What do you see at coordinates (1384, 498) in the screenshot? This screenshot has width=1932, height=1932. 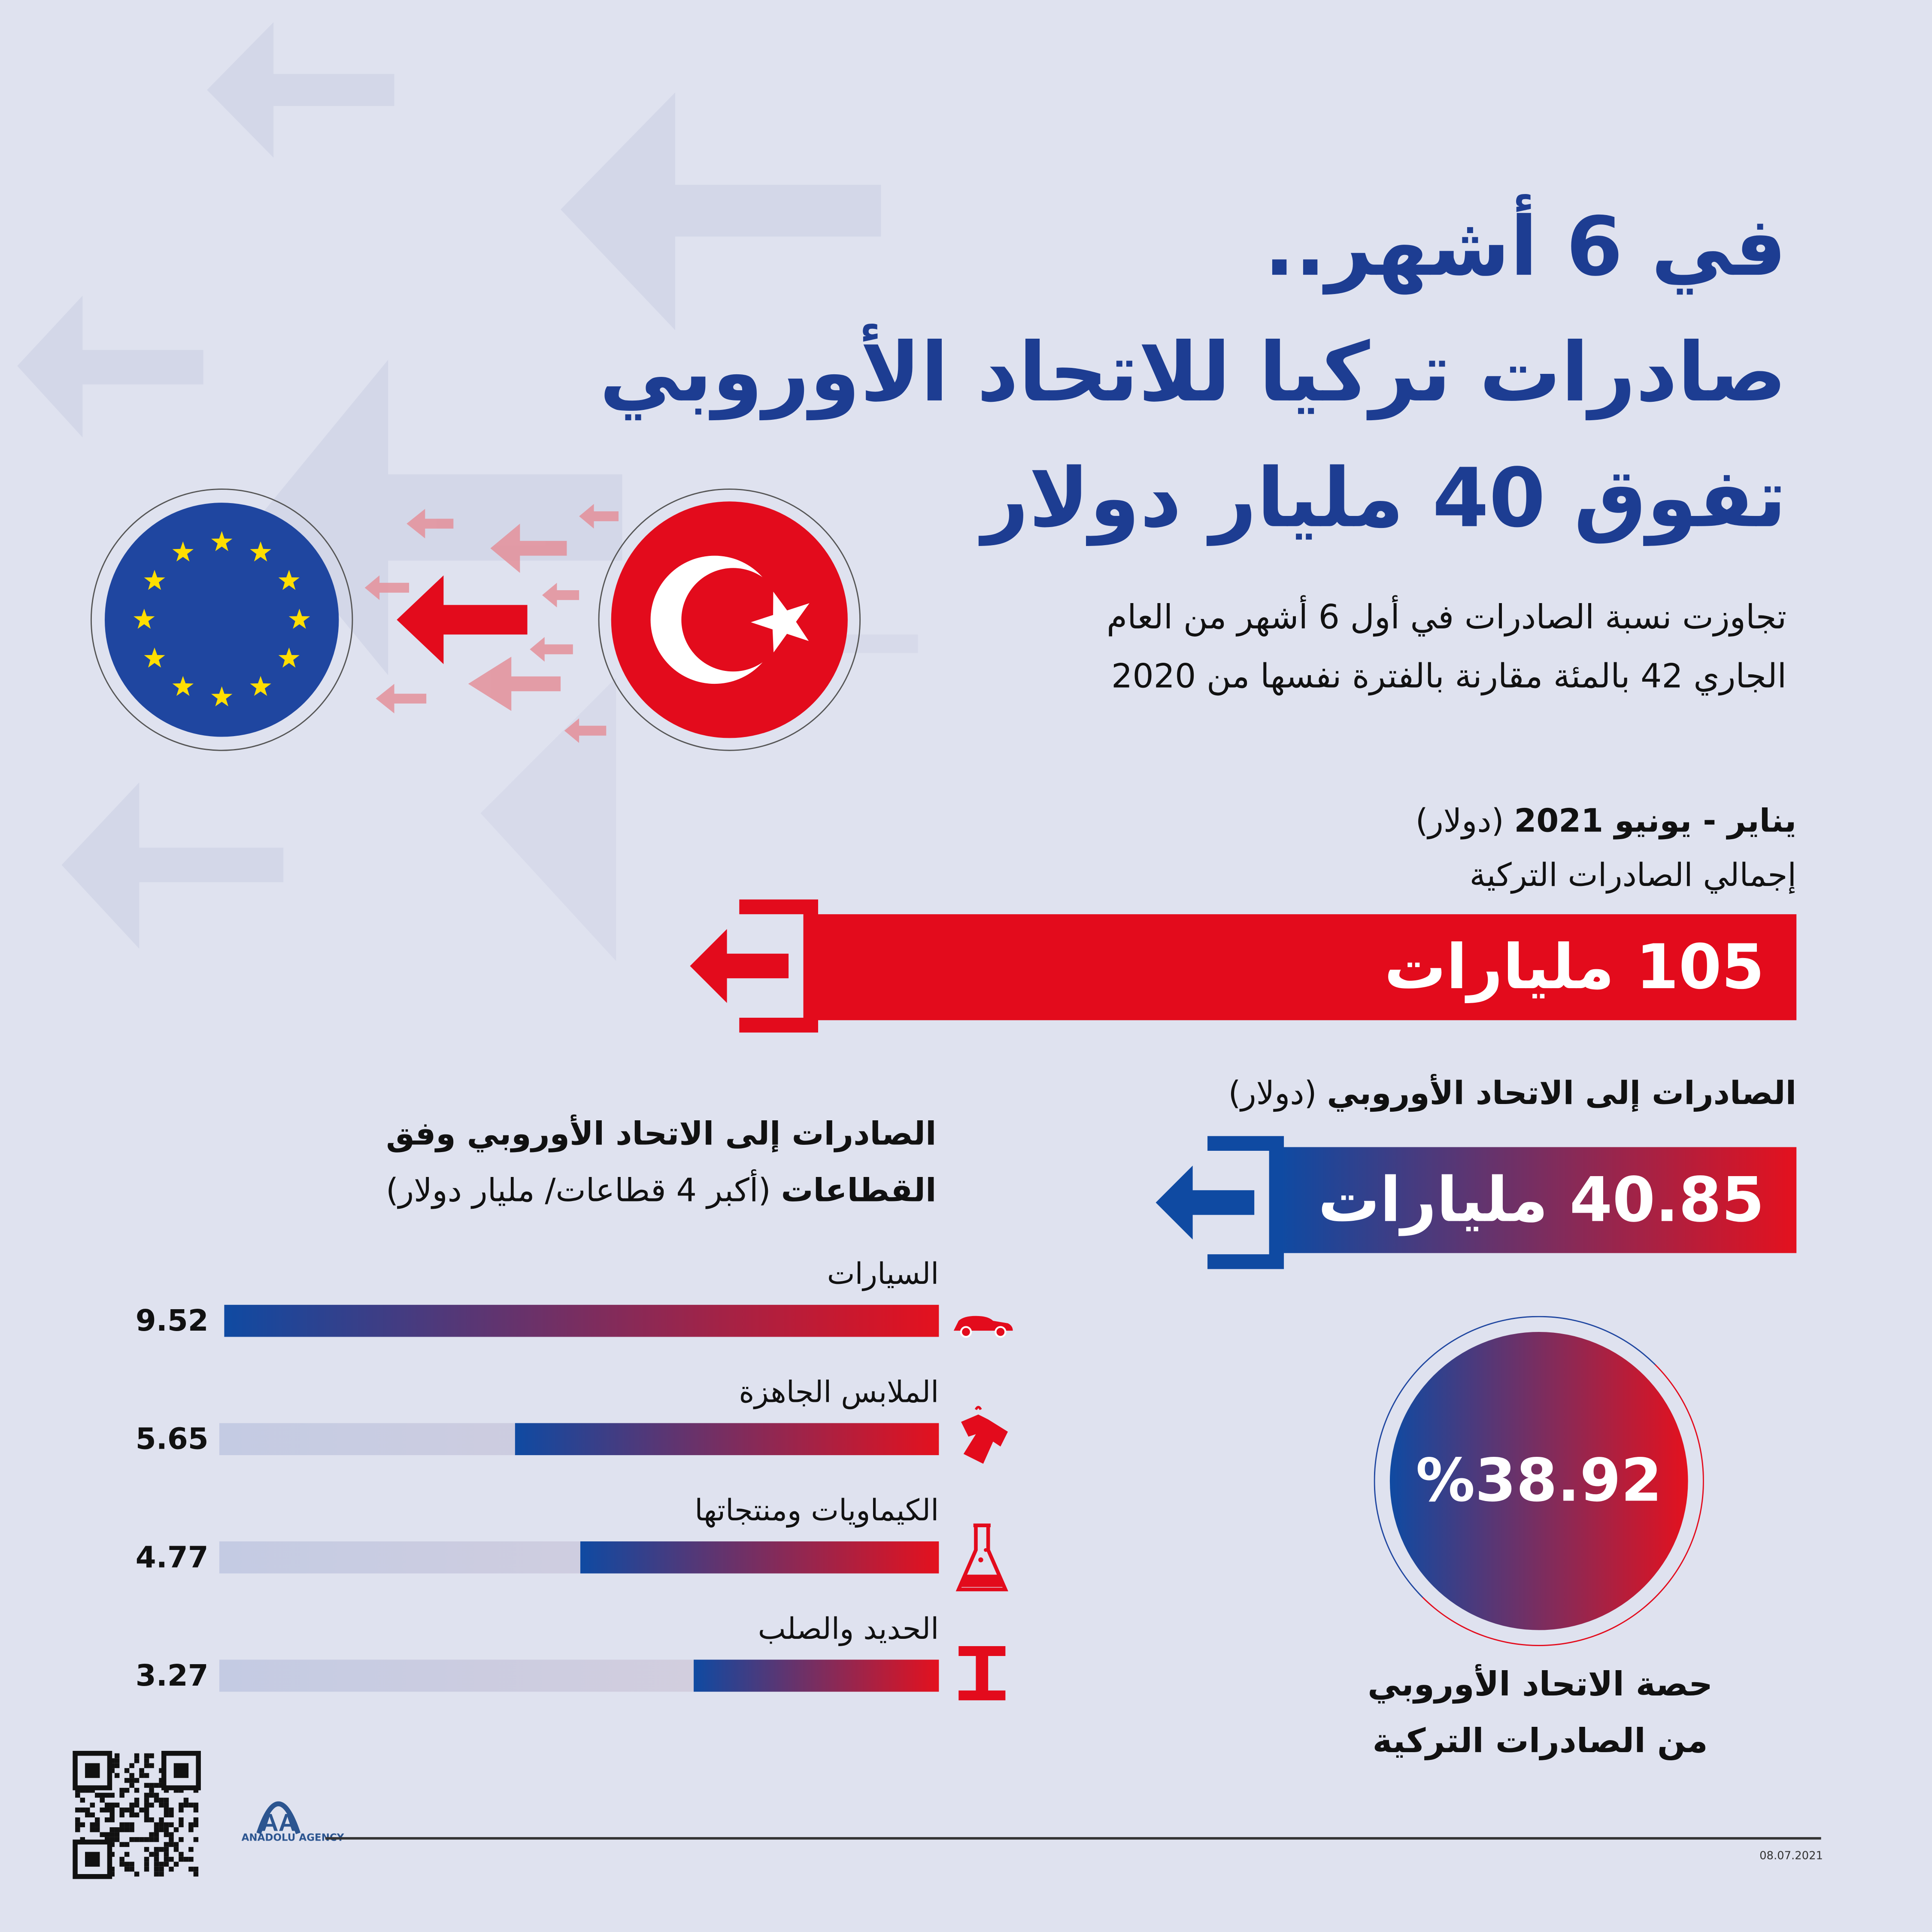 I see `title-line: تفوق 40 مليار دولار` at bounding box center [1384, 498].